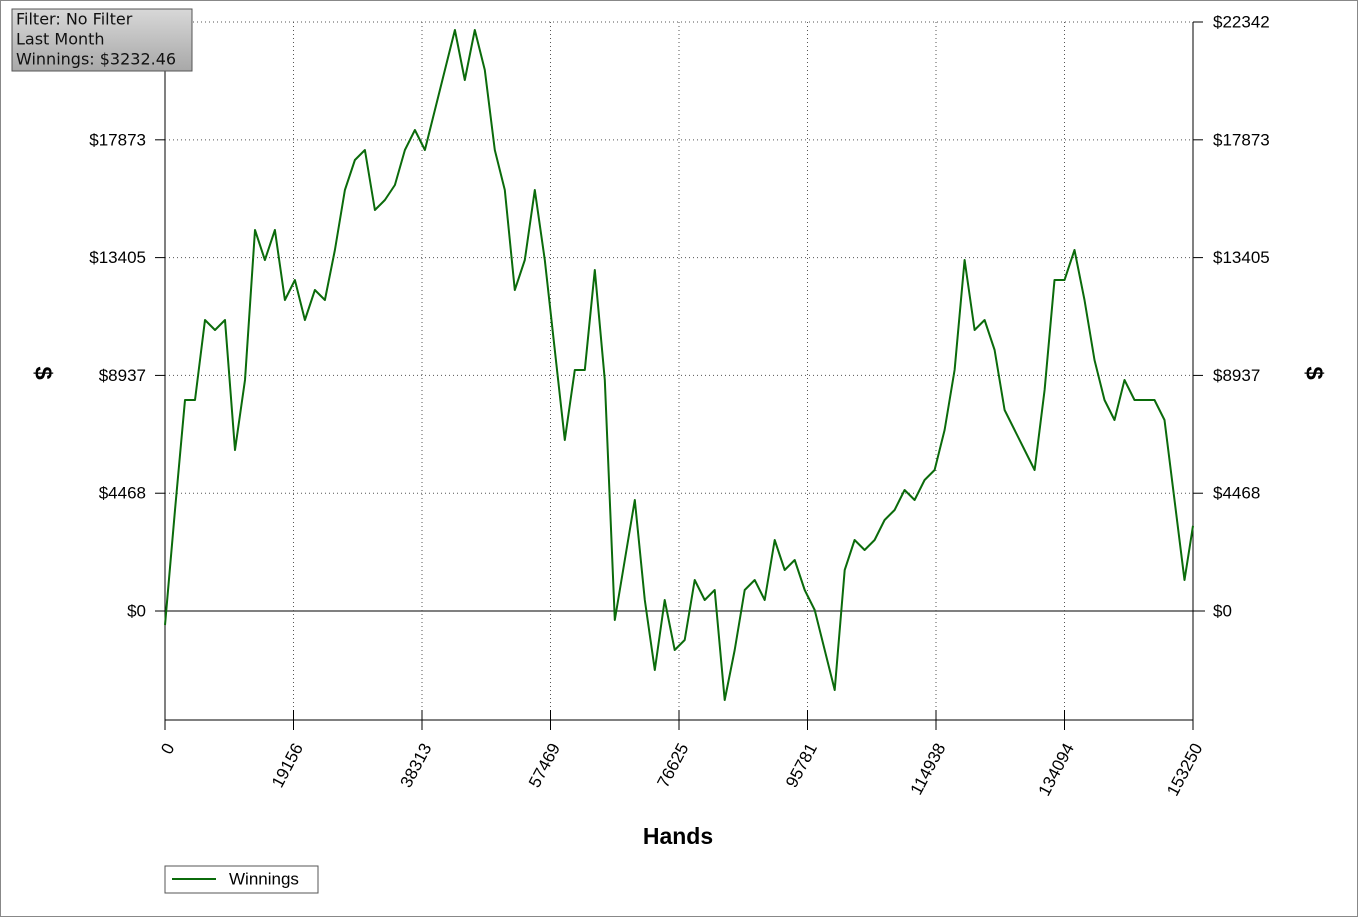 The image size is (1358, 917). I want to click on y2-tick-label: $13405, so click(1241, 257).